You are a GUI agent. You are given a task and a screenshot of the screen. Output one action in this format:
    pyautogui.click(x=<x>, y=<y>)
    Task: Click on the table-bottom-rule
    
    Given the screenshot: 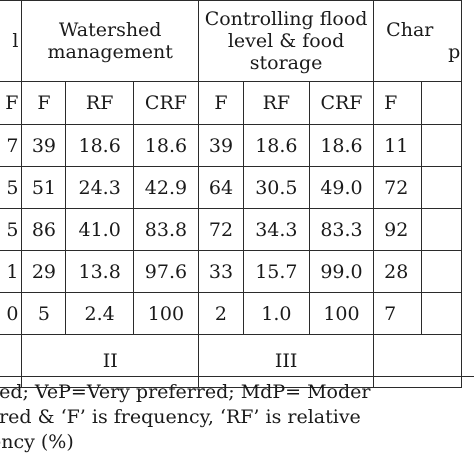 What is the action you would take?
    pyautogui.click(x=237, y=376)
    